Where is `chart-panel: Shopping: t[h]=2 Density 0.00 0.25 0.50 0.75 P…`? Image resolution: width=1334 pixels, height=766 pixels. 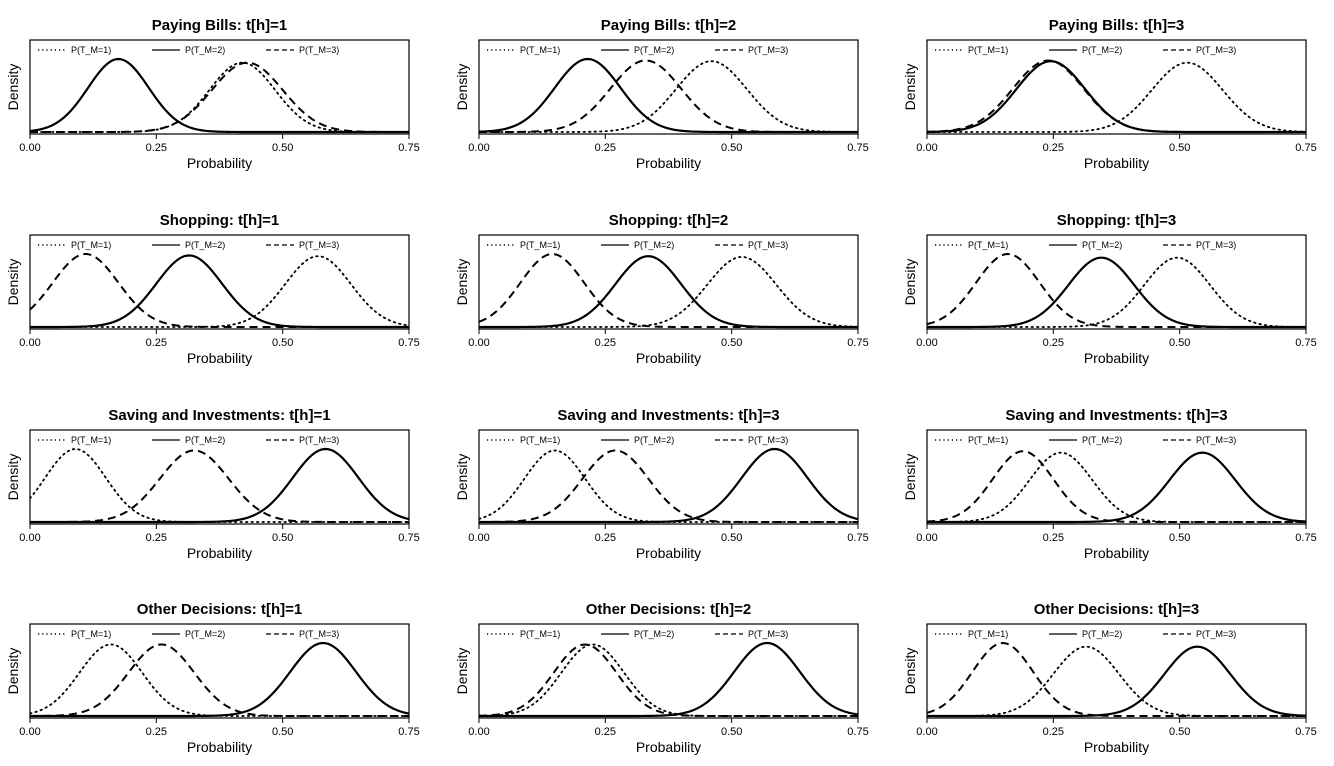
chart-panel: Shopping: t[h]=2 Density 0.00 0.25 0.50 0.75 P… is located at coordinates (661, 289).